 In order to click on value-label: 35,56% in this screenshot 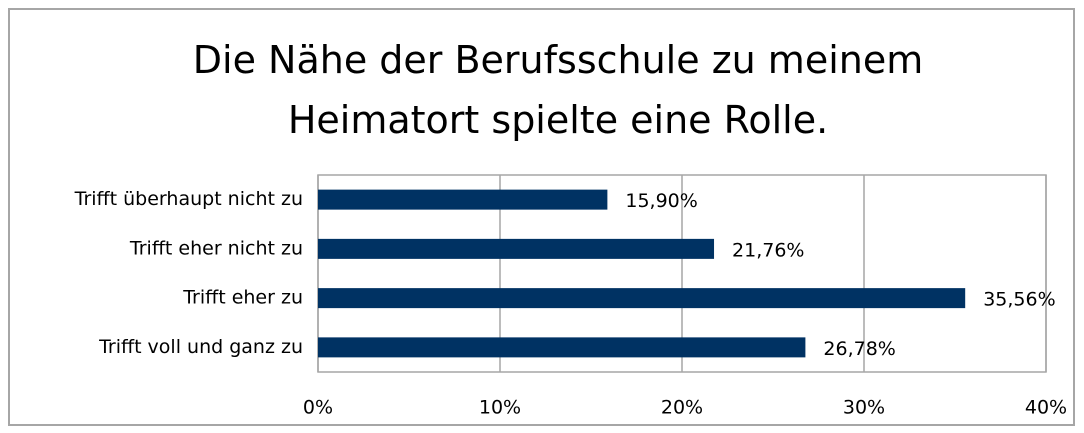, I will do `click(1019, 300)`.